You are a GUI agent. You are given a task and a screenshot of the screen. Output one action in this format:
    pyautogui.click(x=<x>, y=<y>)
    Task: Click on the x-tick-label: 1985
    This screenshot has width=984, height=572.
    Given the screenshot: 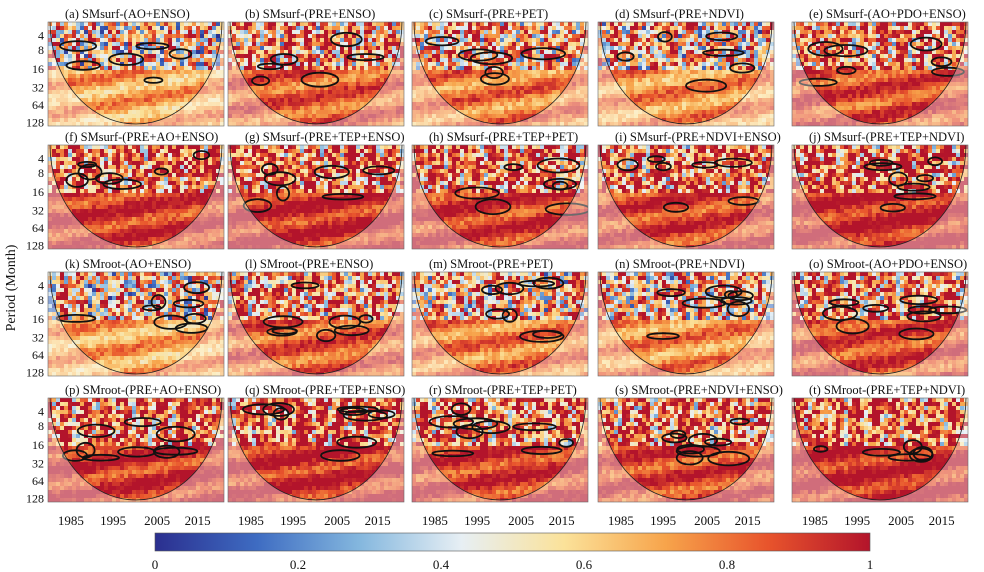 What is the action you would take?
    pyautogui.click(x=815, y=520)
    